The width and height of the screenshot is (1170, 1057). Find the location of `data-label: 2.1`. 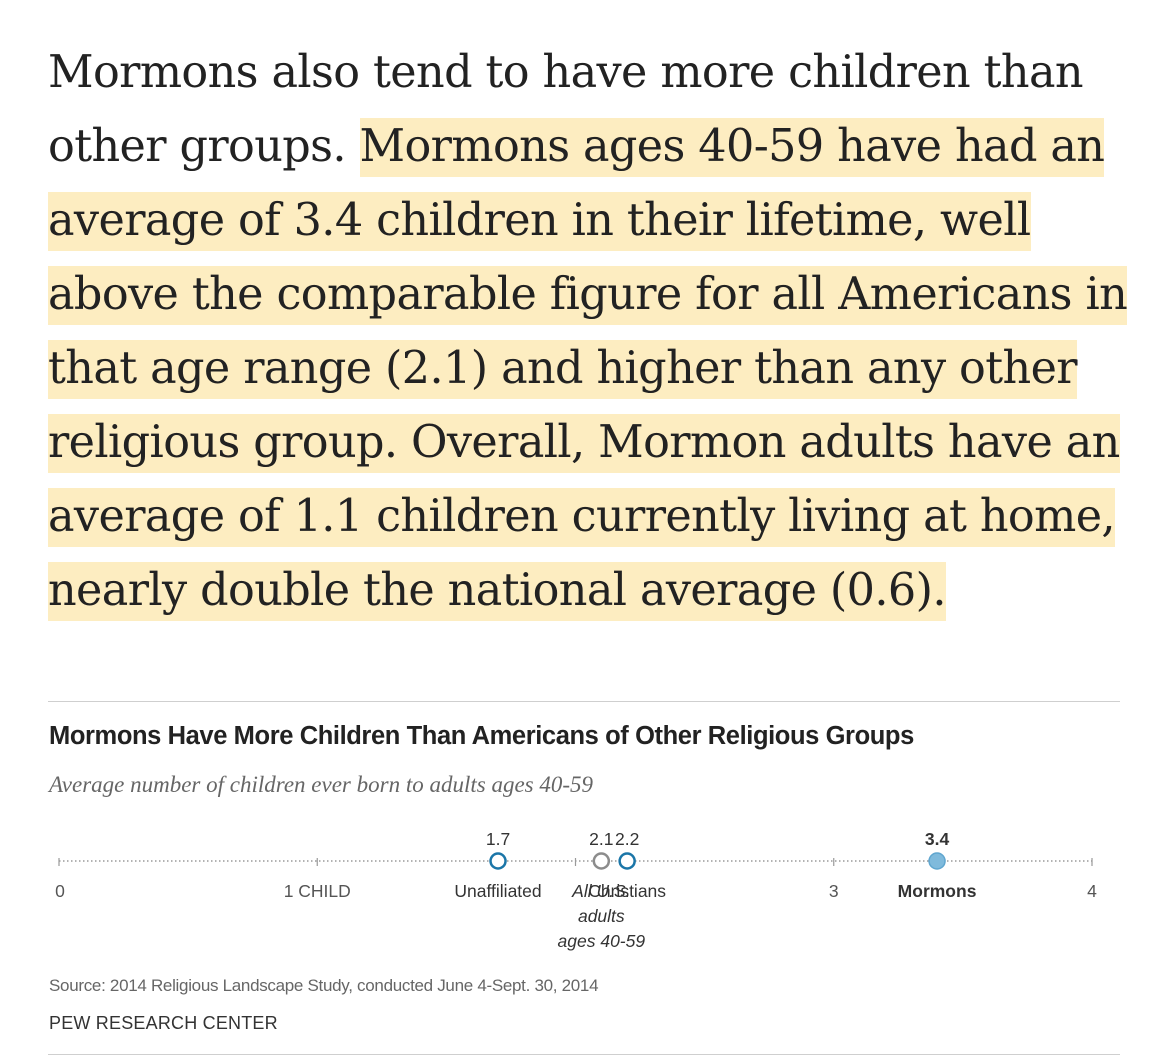

data-label: 2.1 is located at coordinates (601, 839).